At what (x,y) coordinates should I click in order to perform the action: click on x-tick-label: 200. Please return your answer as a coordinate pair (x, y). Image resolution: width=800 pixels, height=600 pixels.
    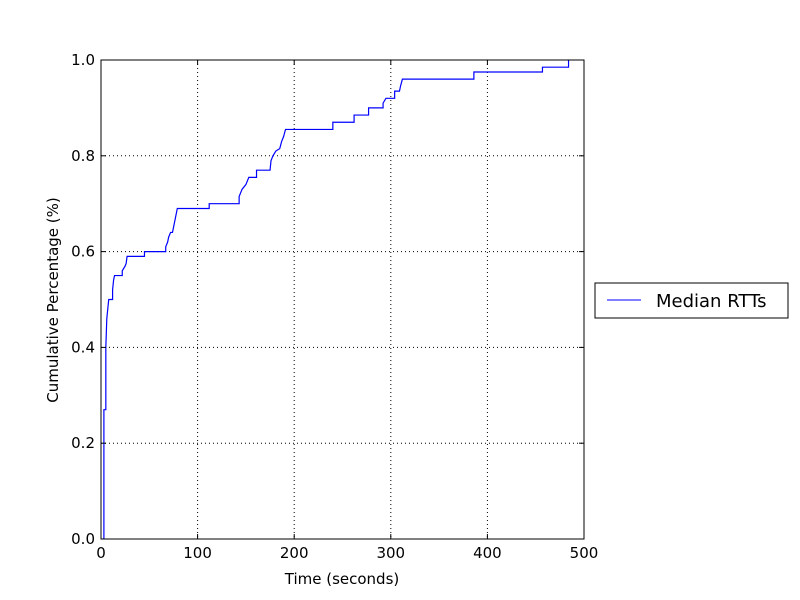
    Looking at the image, I should click on (294, 553).